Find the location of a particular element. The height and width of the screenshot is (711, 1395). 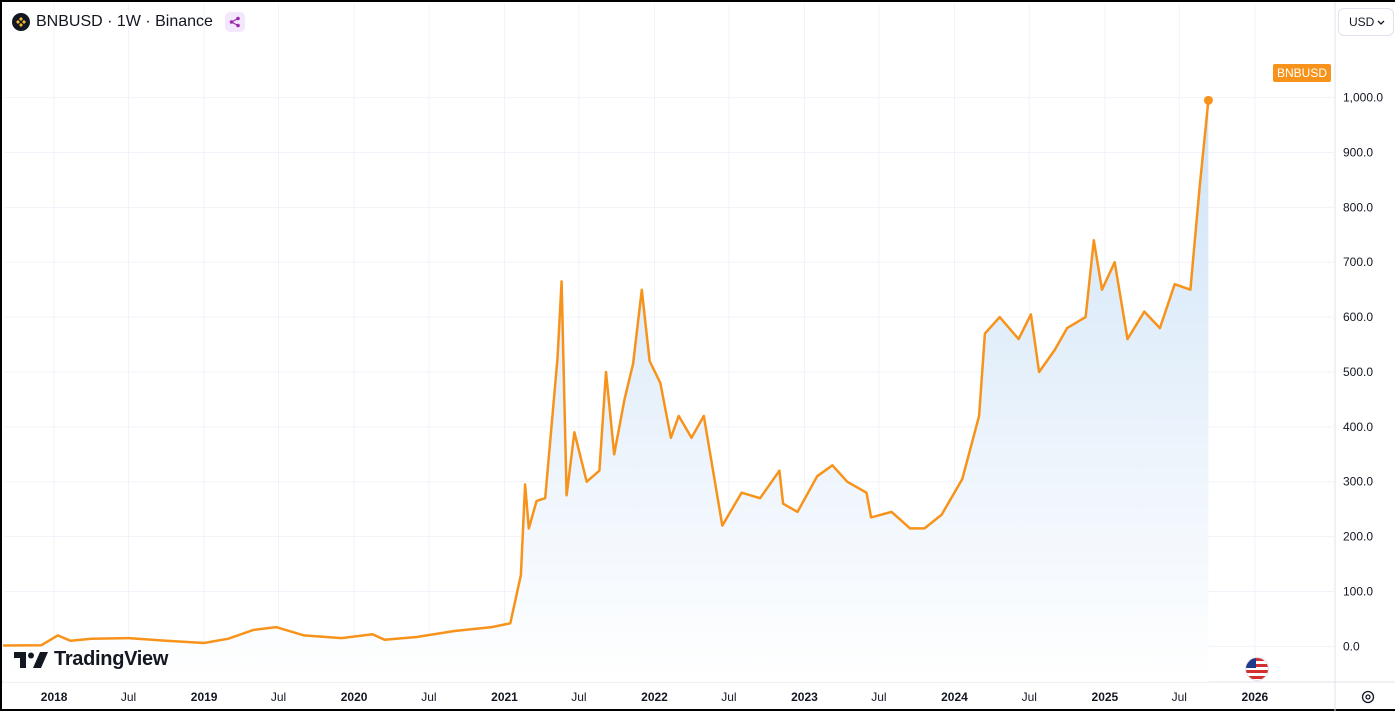

x-tick-label: 2026 is located at coordinates (1255, 697).